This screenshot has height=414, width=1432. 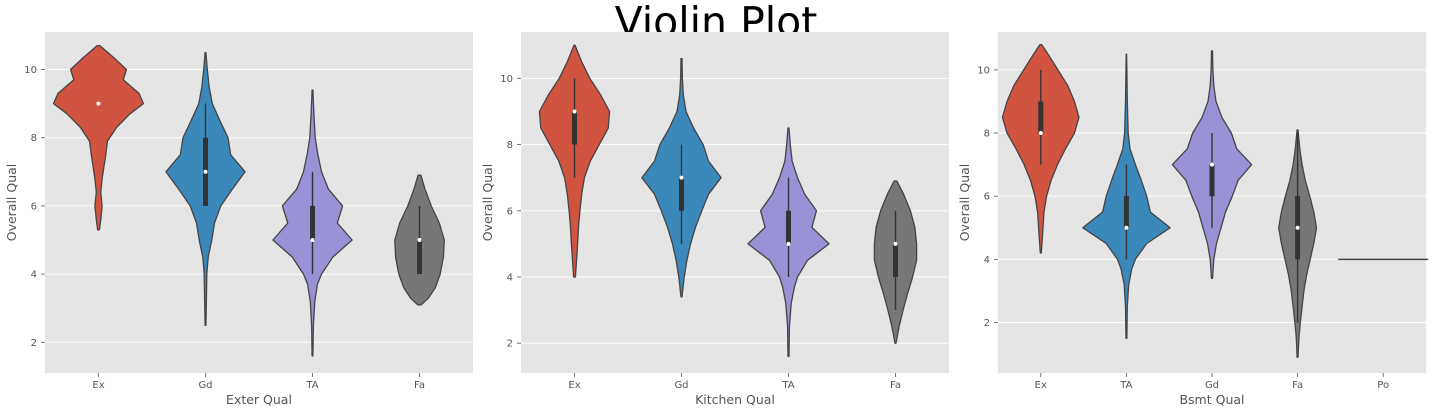 What do you see at coordinates (735, 399) in the screenshot?
I see `x-axis-label: Kitchen Qual` at bounding box center [735, 399].